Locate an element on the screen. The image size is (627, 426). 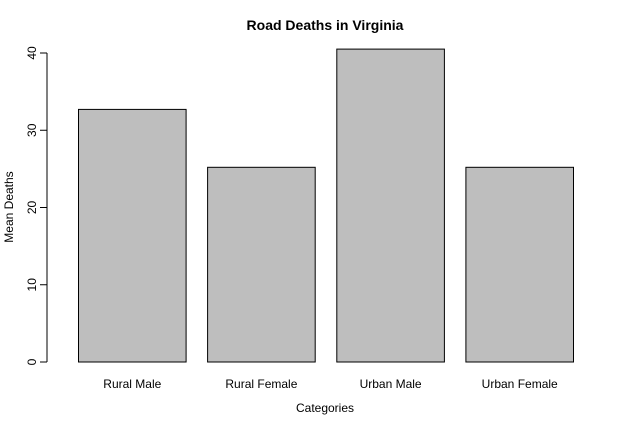
y-tick-label: 10 is located at coordinates (32, 285).